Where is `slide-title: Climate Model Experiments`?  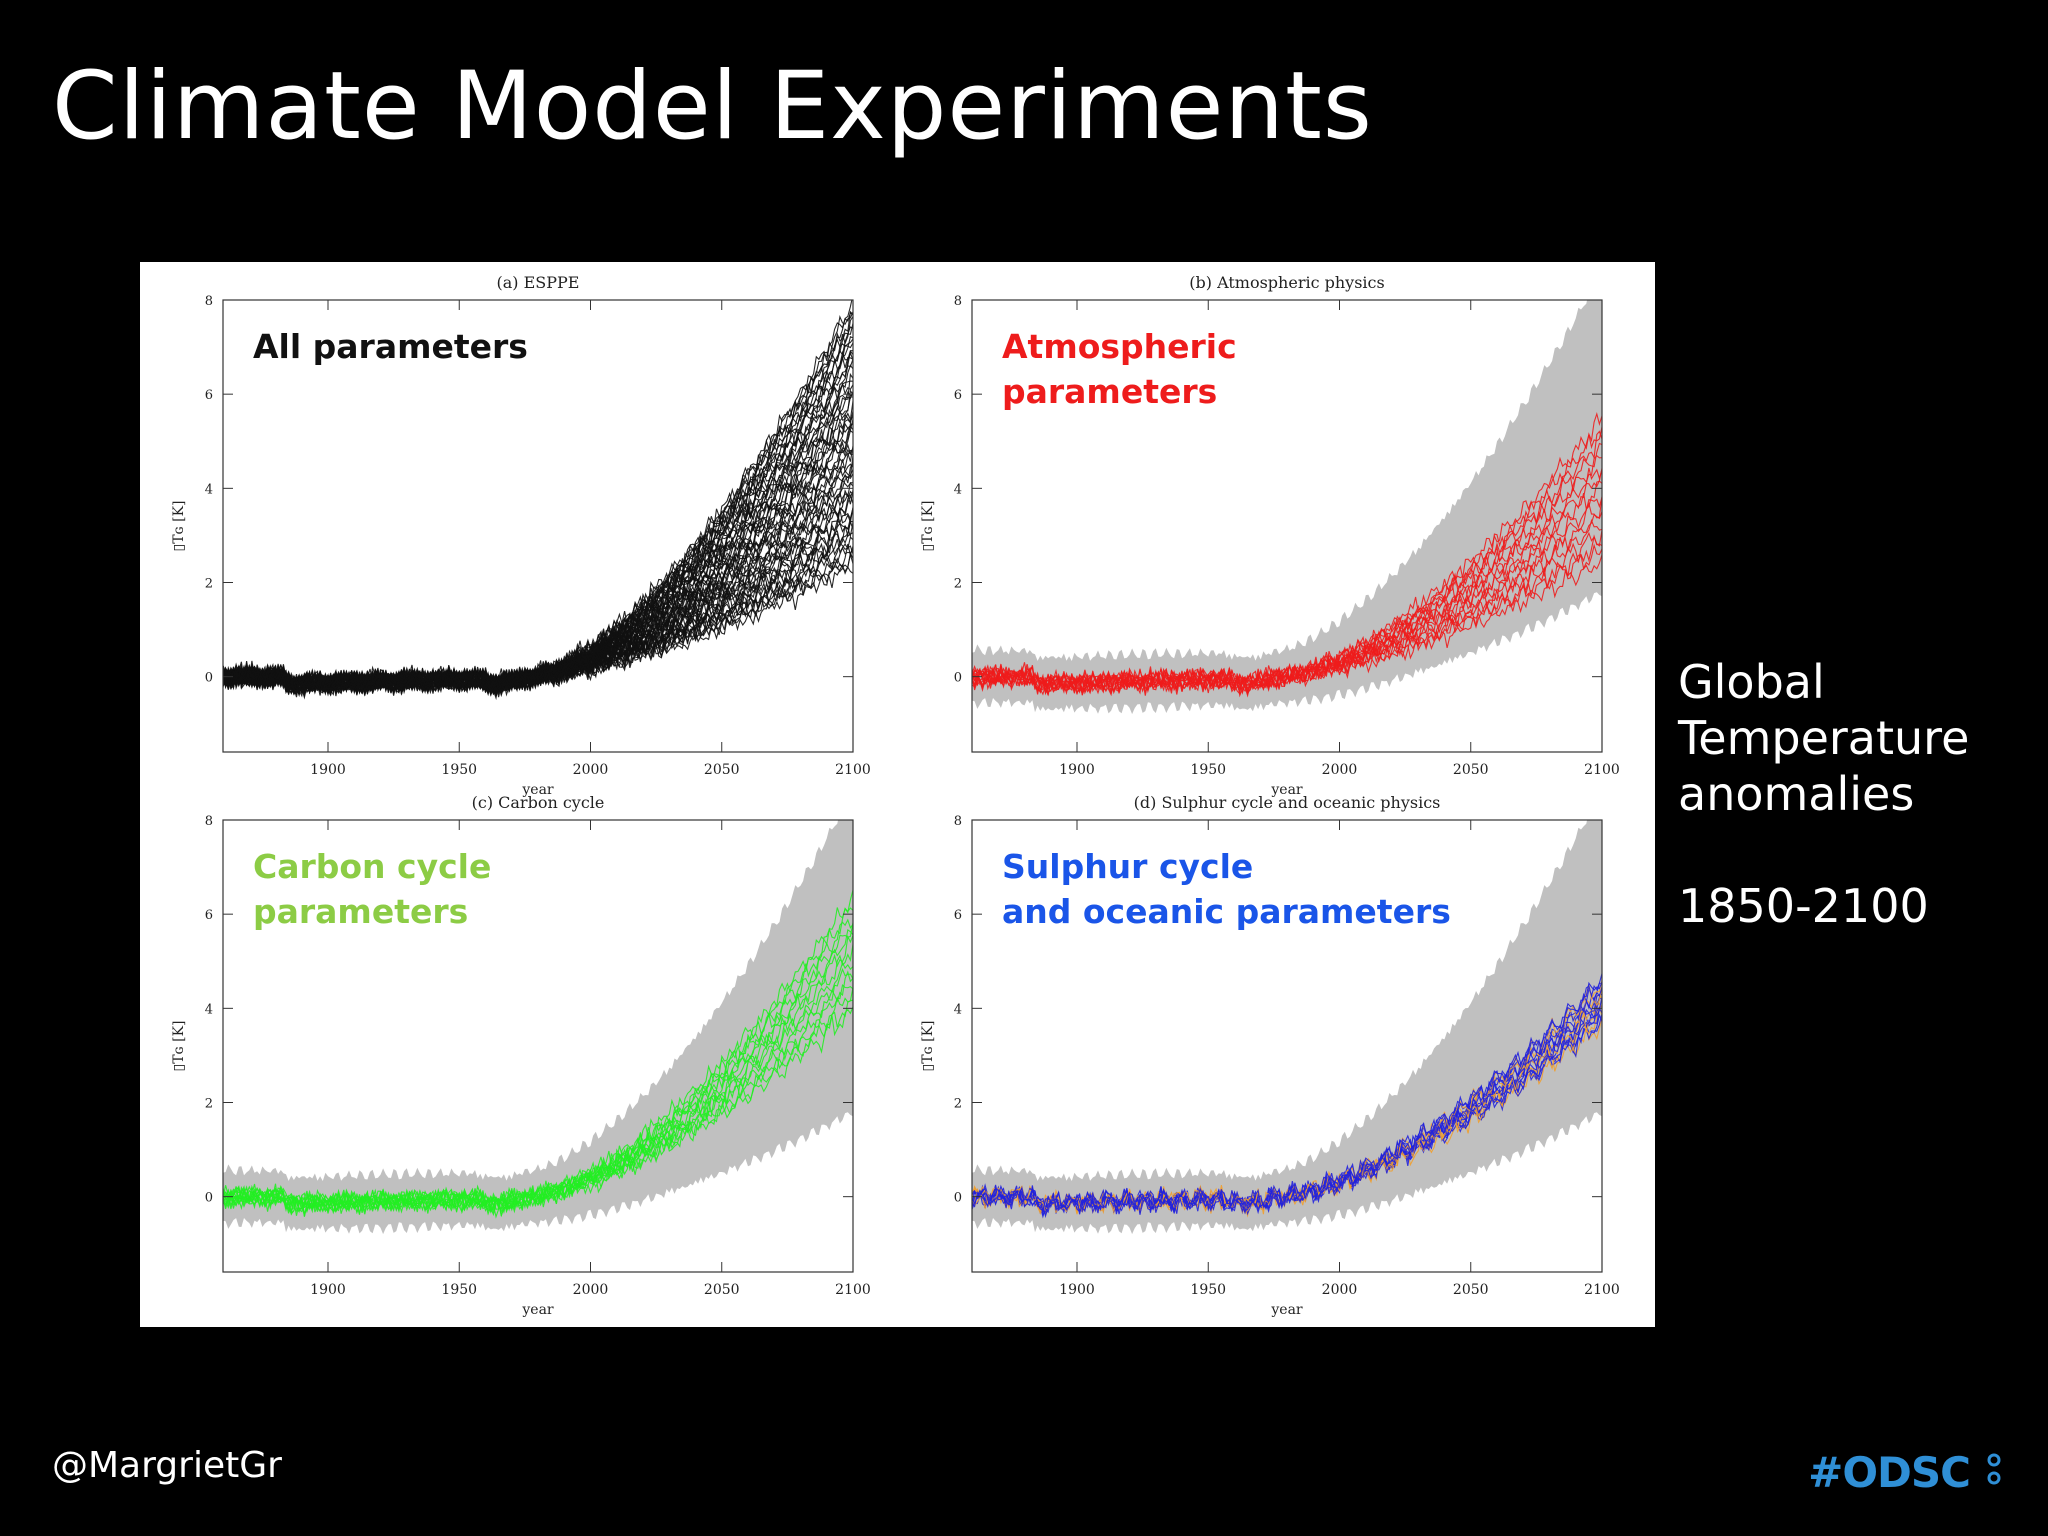 slide-title: Climate Model Experiments is located at coordinates (712, 106).